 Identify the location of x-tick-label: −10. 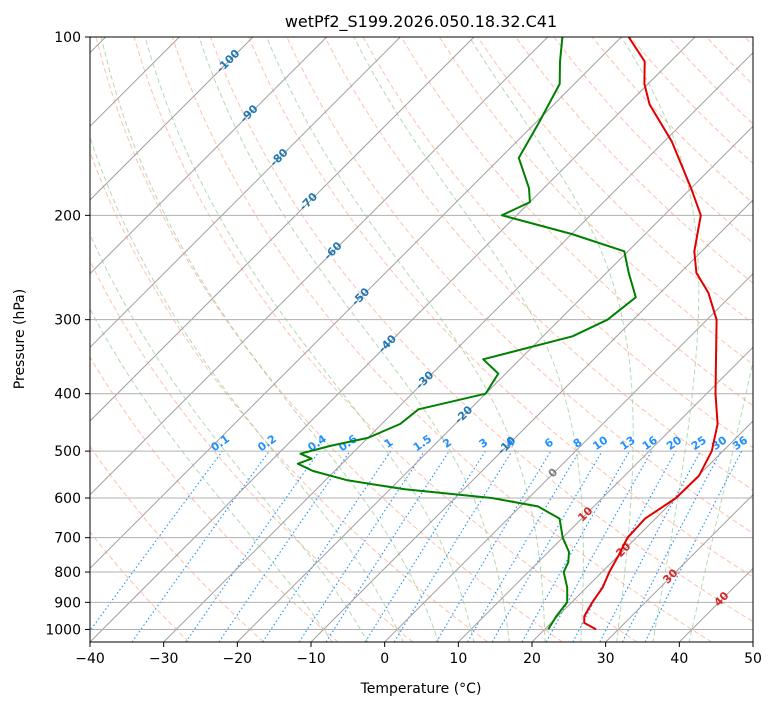
(311, 659).